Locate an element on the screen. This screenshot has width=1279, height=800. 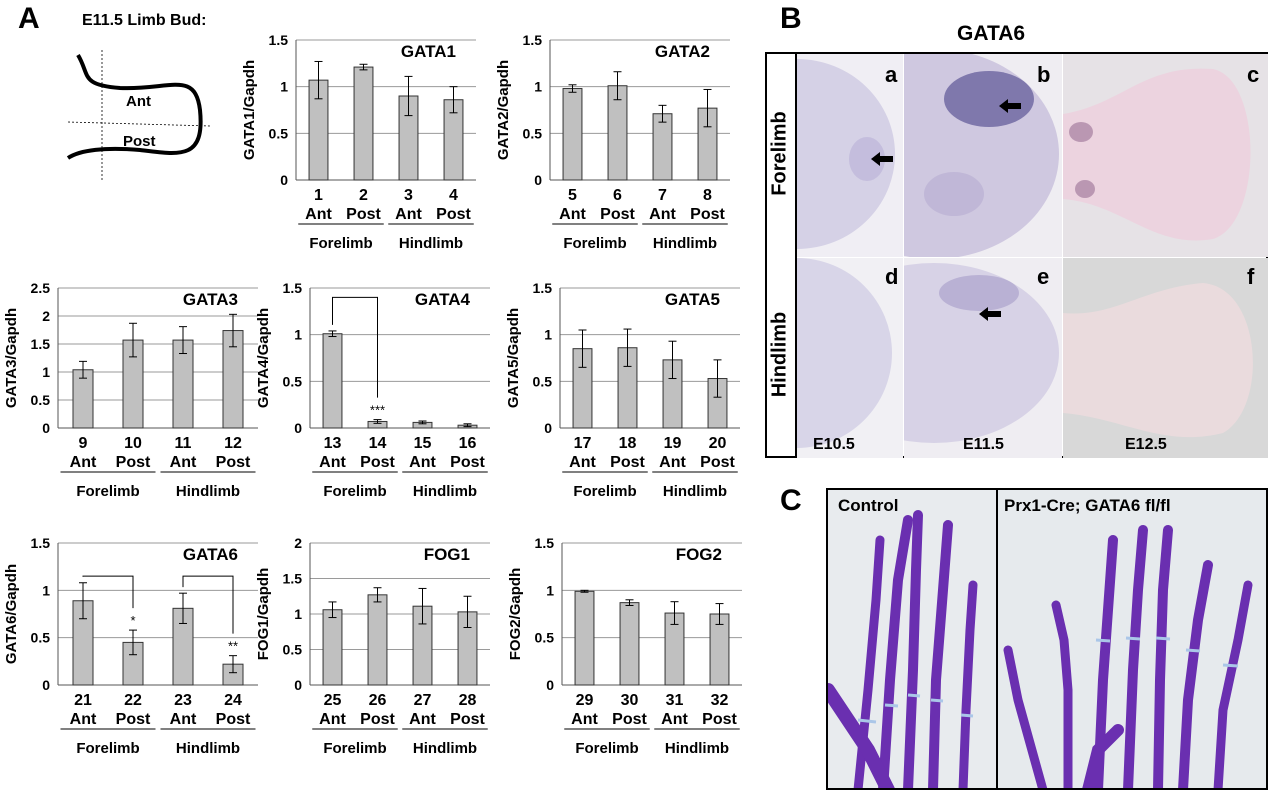
x-tick-label: 10 is located at coordinates (133, 443).